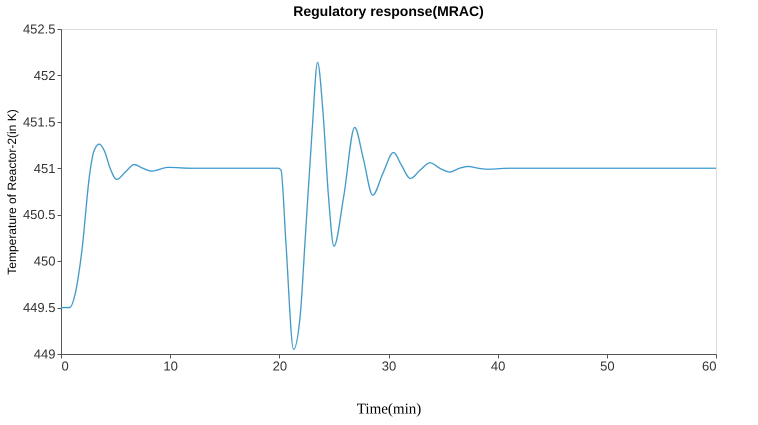 Image resolution: width=758 pixels, height=425 pixels. What do you see at coordinates (709, 366) in the screenshot?
I see `x-tick-label: 60` at bounding box center [709, 366].